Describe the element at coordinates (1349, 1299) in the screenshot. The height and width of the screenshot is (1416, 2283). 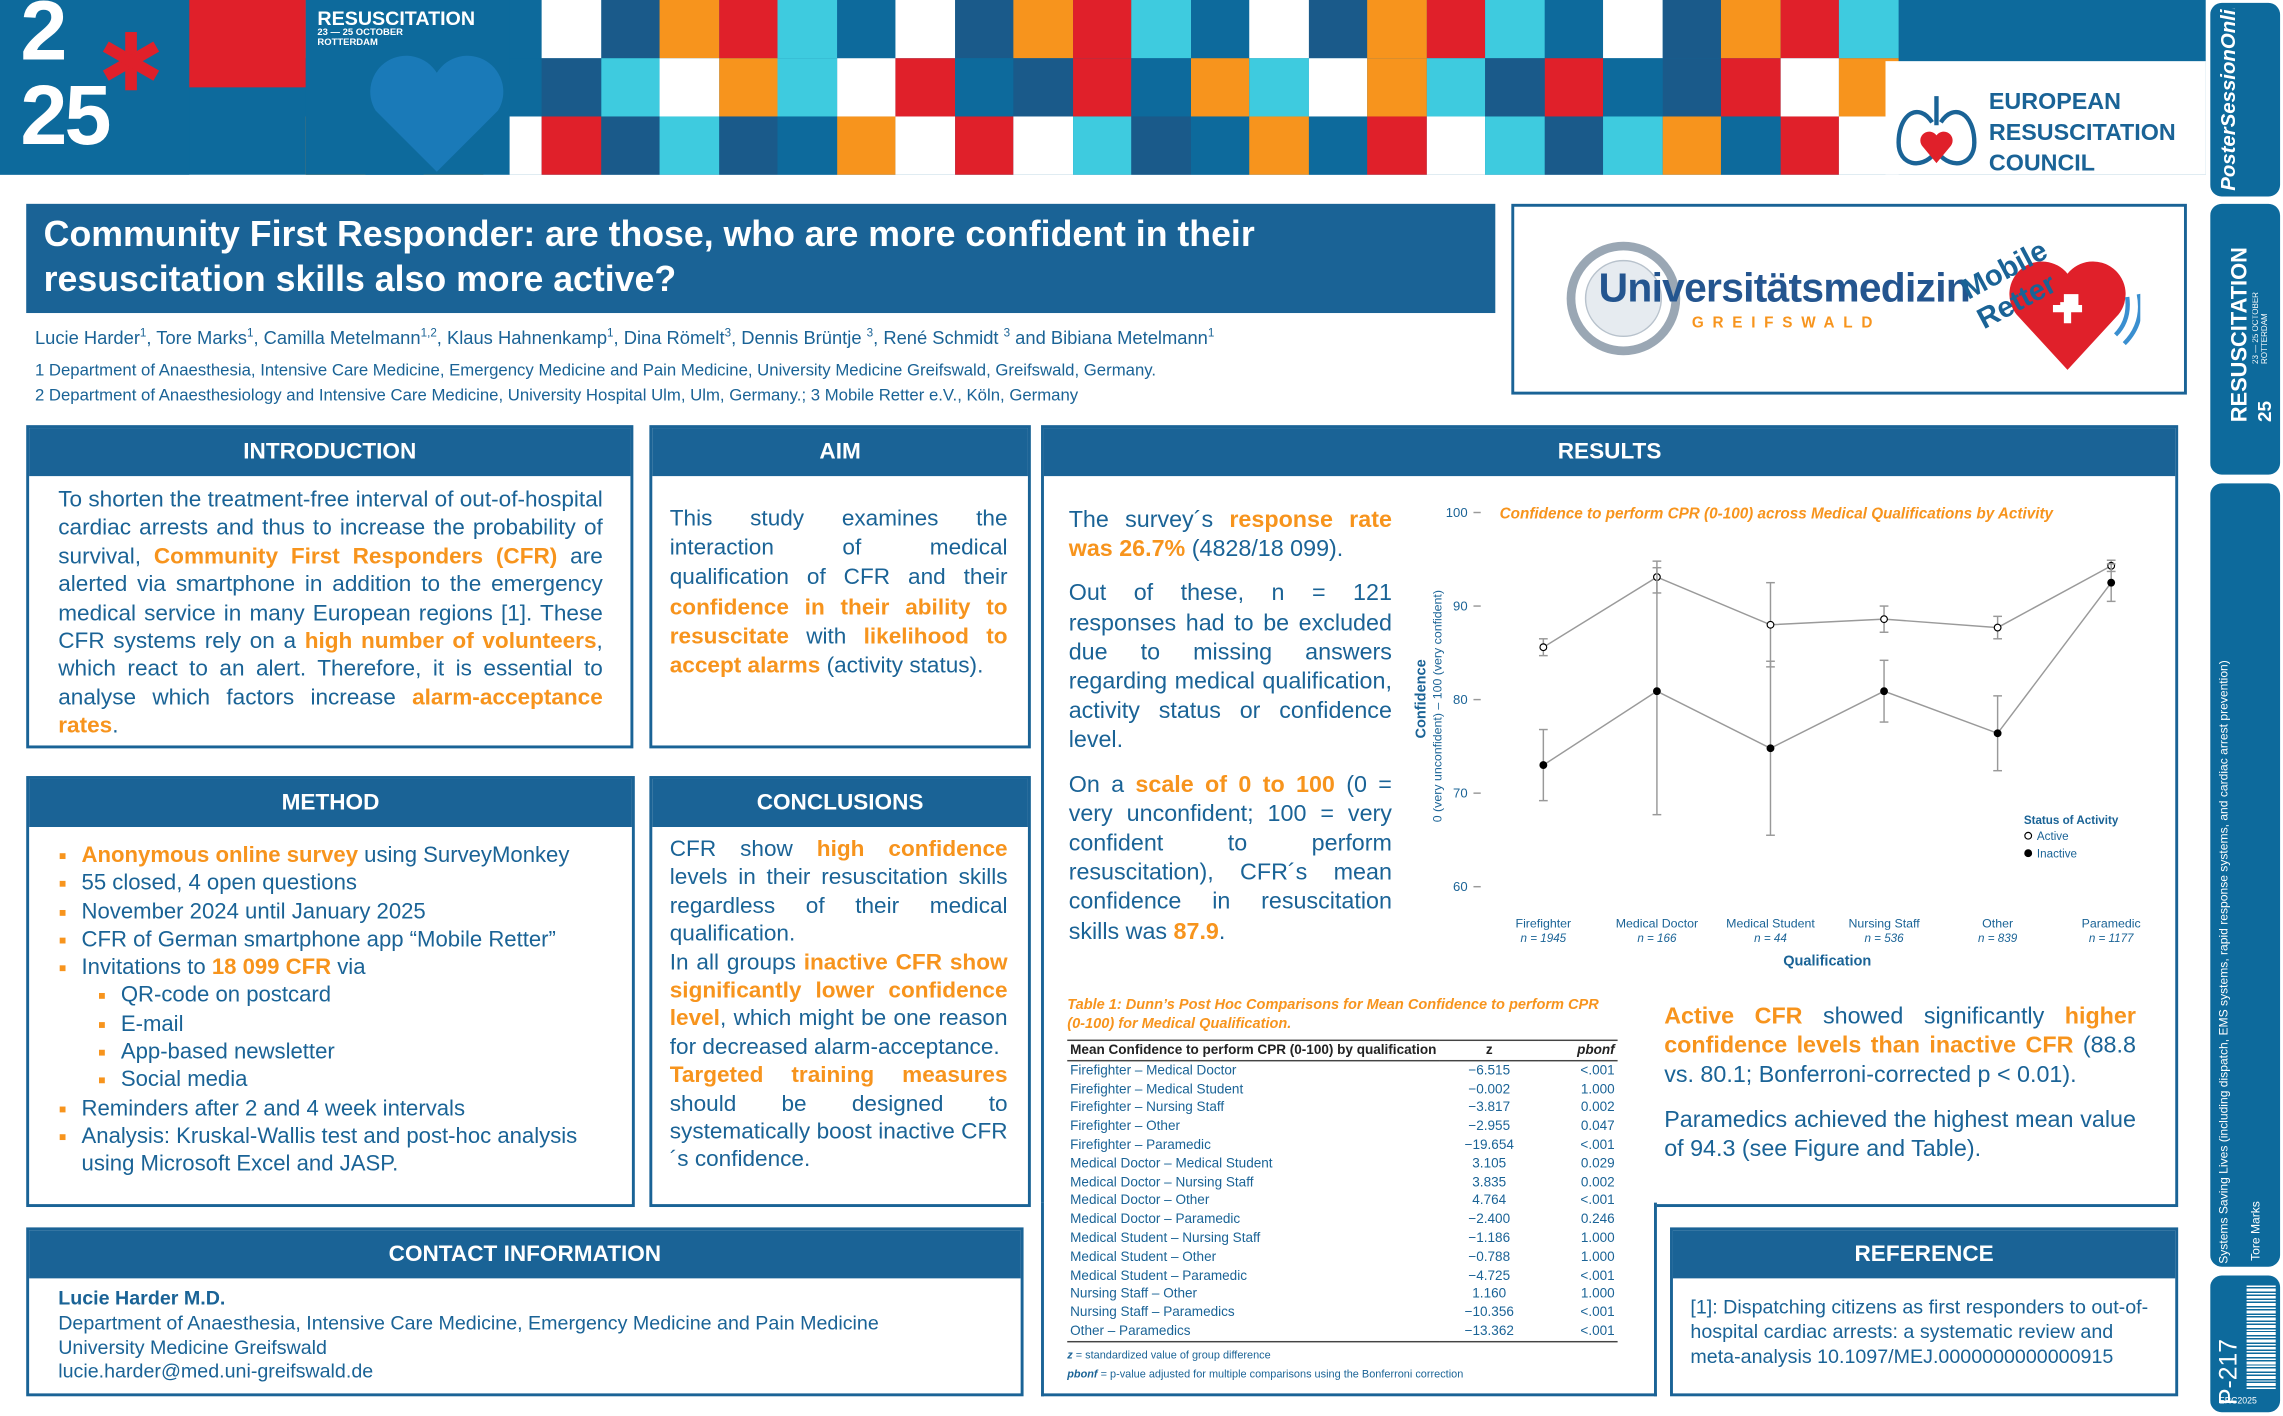
I see `results-extension` at that location.